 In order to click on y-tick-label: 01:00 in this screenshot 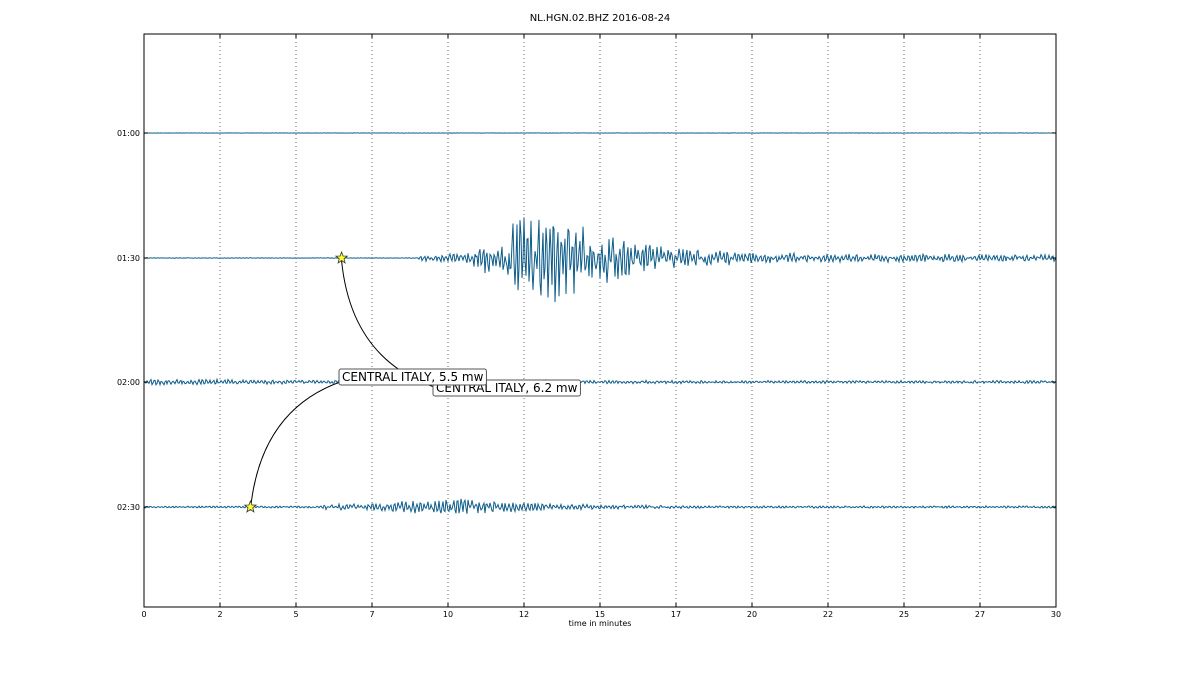, I will do `click(128, 133)`.